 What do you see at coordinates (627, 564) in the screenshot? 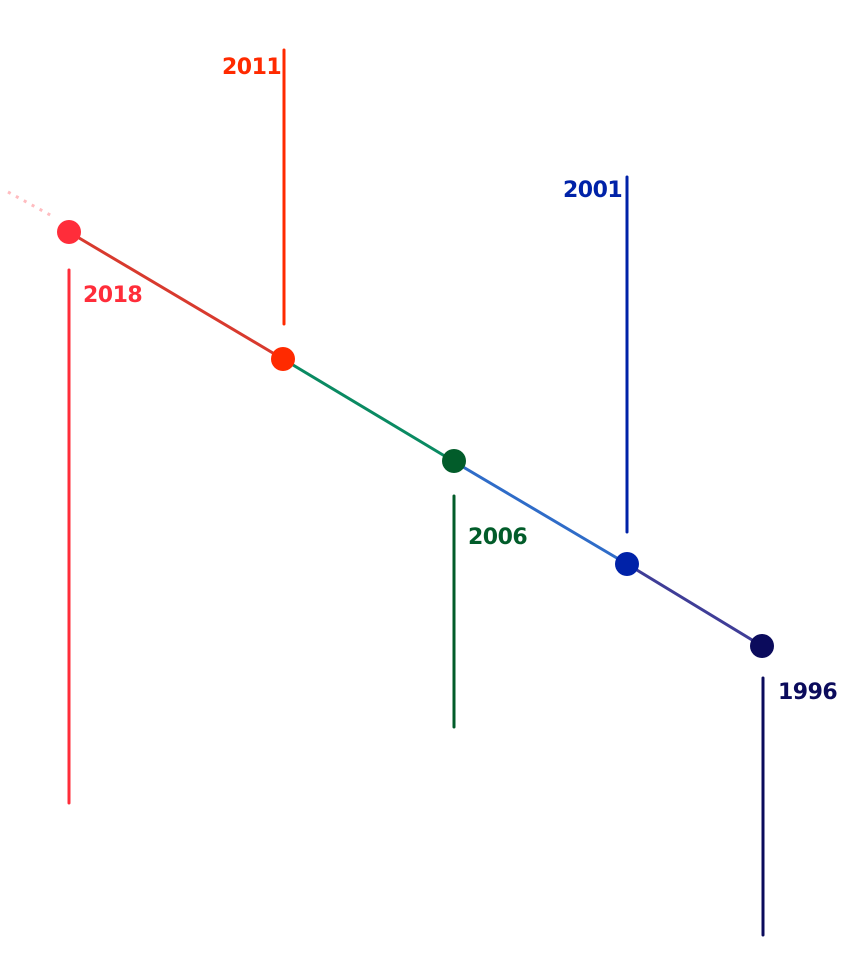
I see `node-2001` at bounding box center [627, 564].